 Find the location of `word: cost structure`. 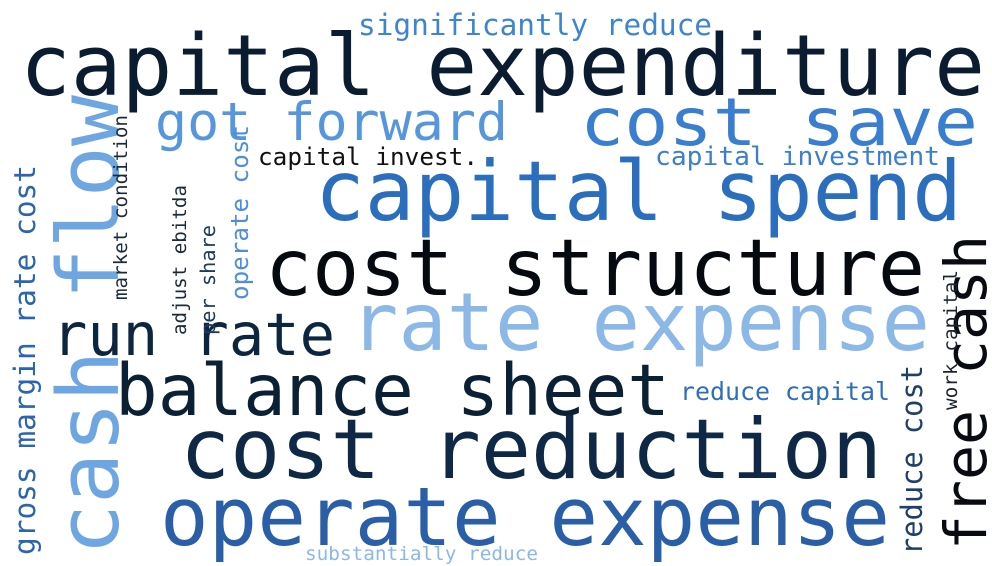

word: cost structure is located at coordinates (595, 269).